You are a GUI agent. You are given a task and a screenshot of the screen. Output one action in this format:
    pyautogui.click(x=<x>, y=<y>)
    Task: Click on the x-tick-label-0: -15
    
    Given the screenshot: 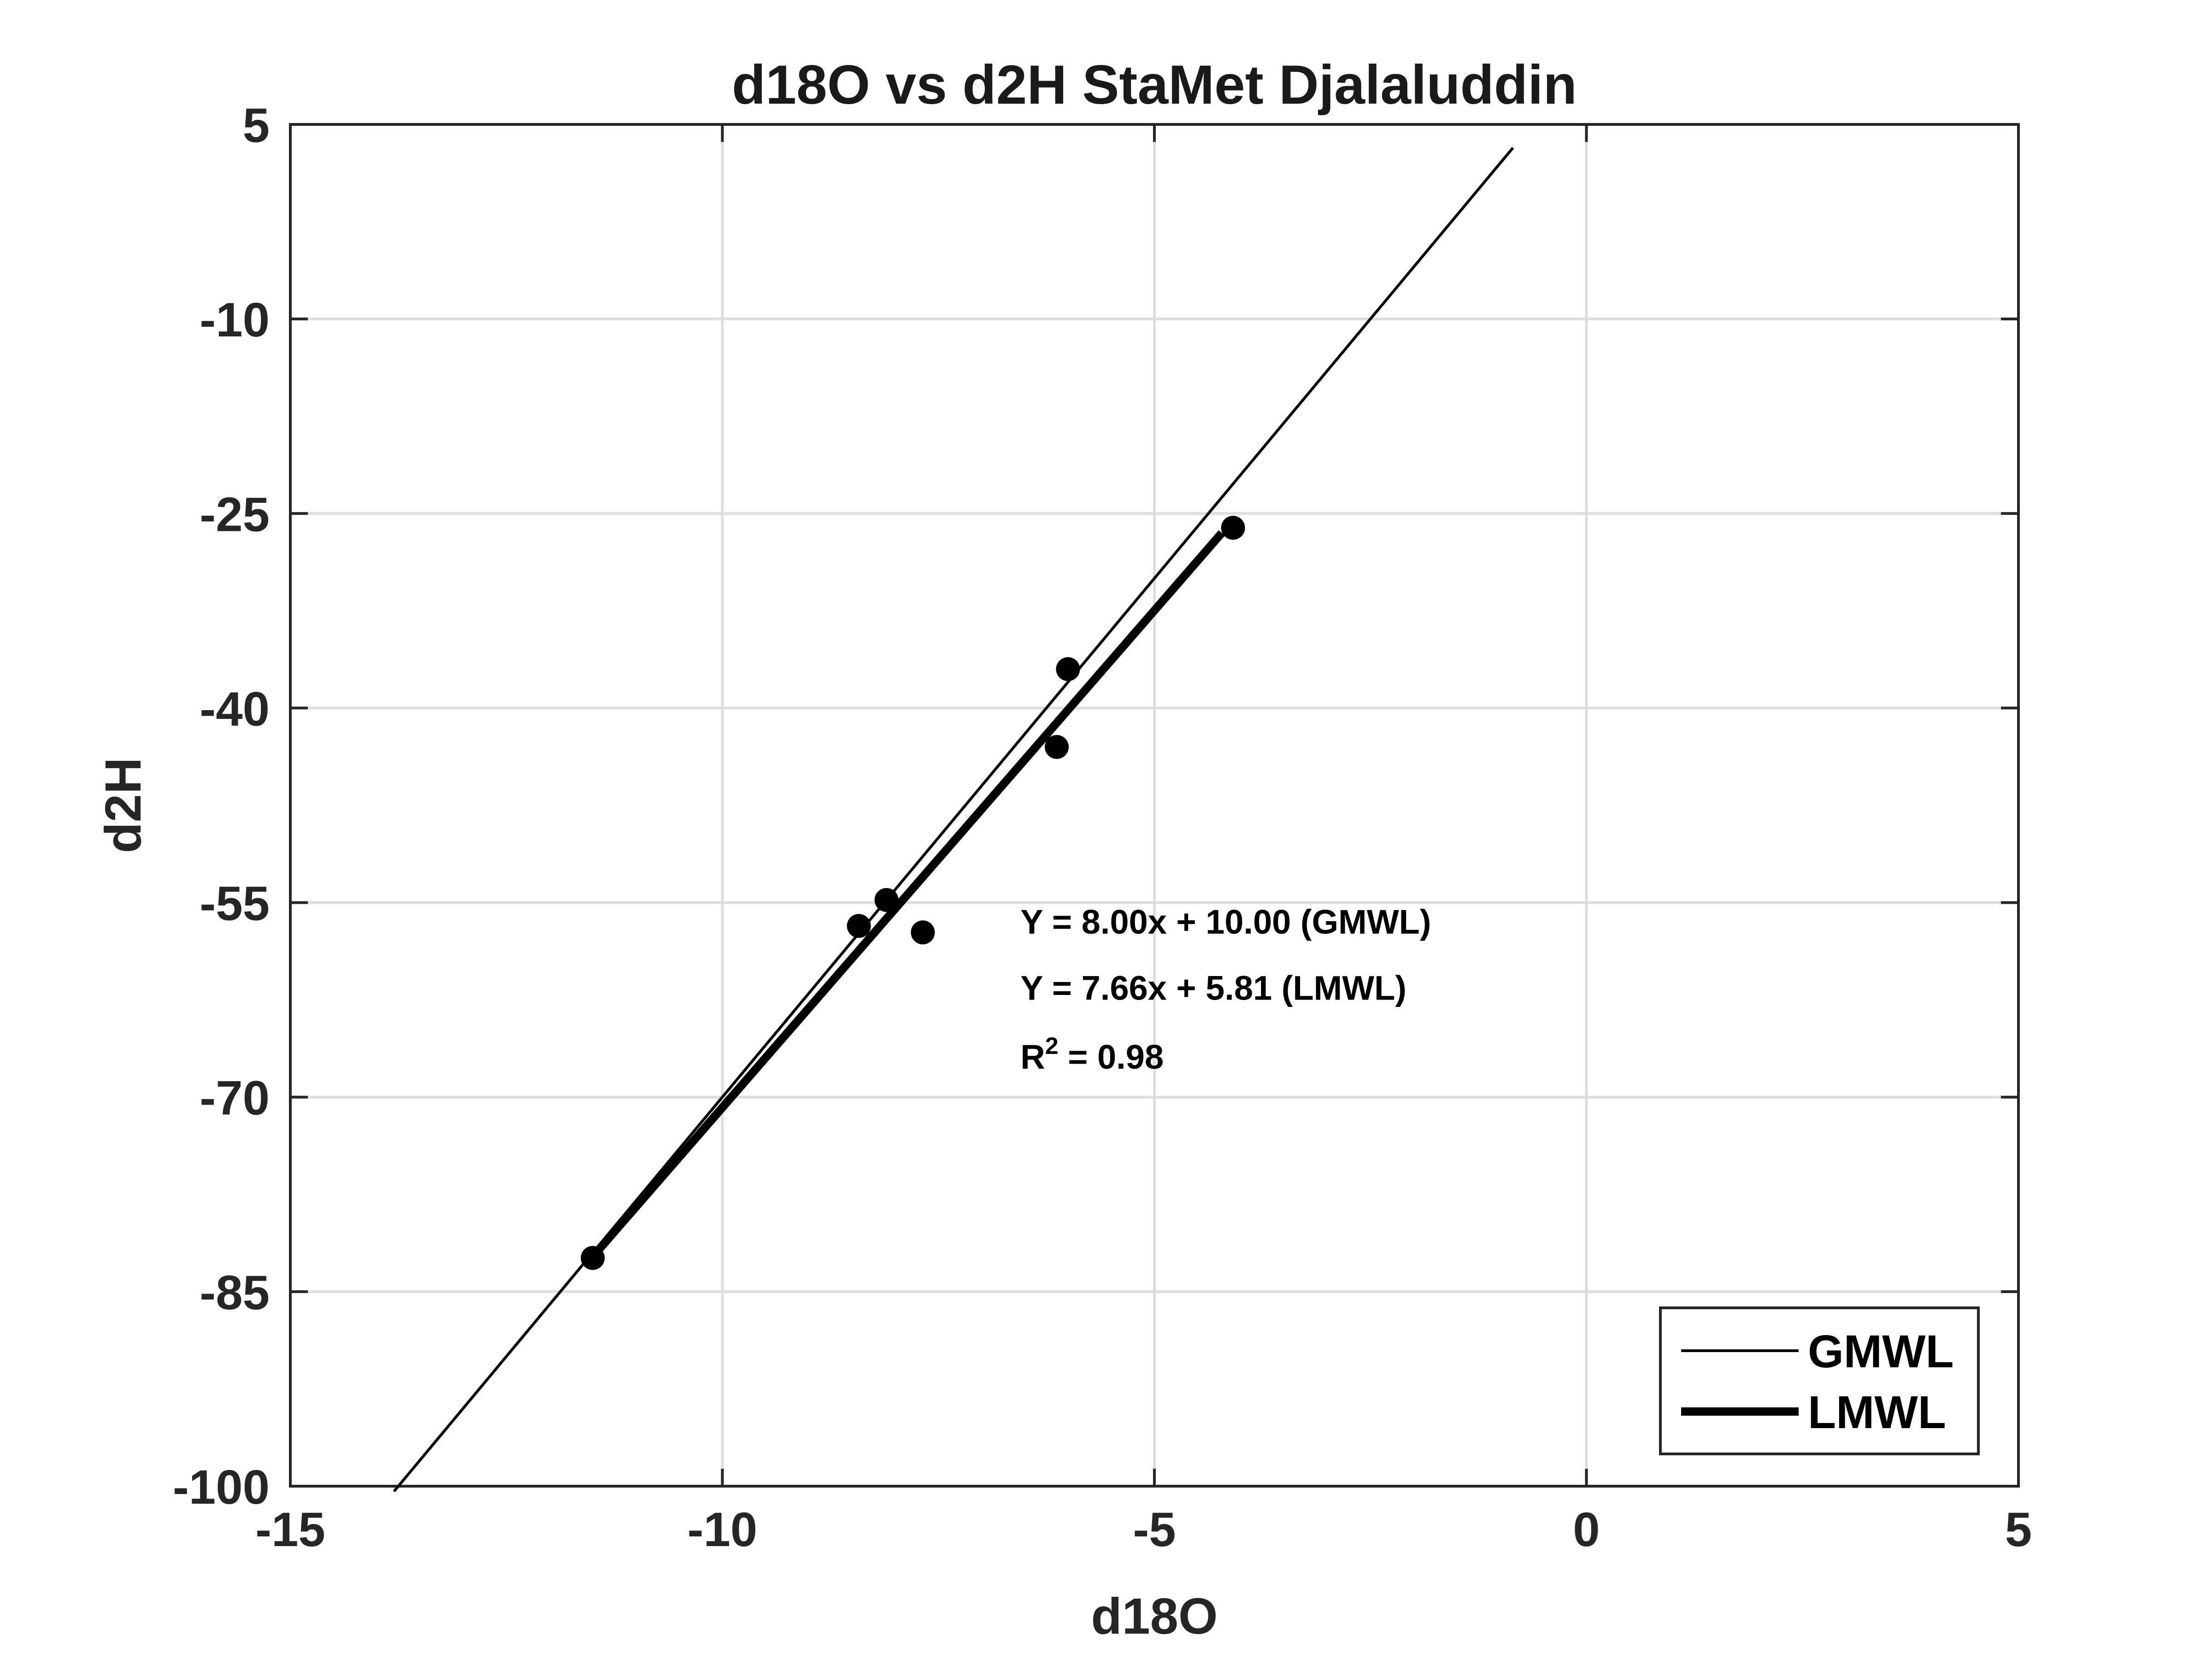 What is the action you would take?
    pyautogui.click(x=290, y=1530)
    